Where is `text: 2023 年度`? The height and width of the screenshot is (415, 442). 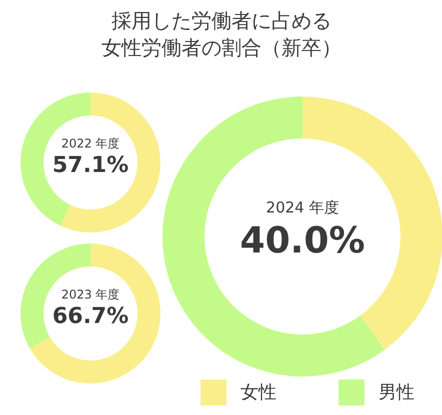
text: 2023 年度 is located at coordinates (90, 294).